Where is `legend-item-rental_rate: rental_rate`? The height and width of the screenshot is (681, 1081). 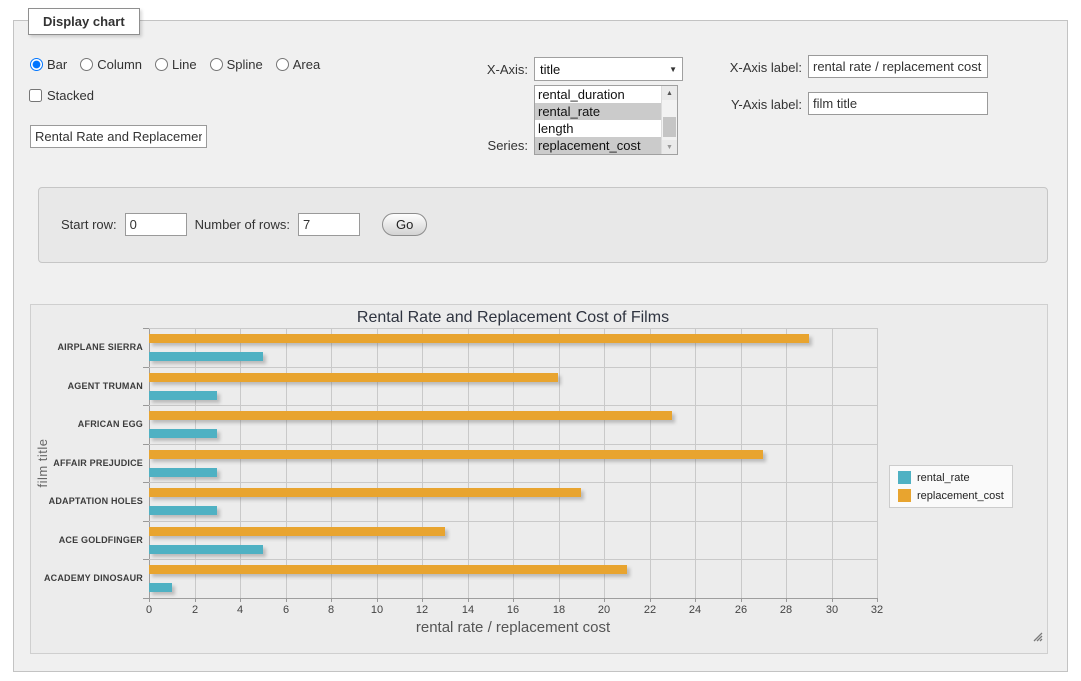 legend-item-rental_rate: rental_rate is located at coordinates (951, 477).